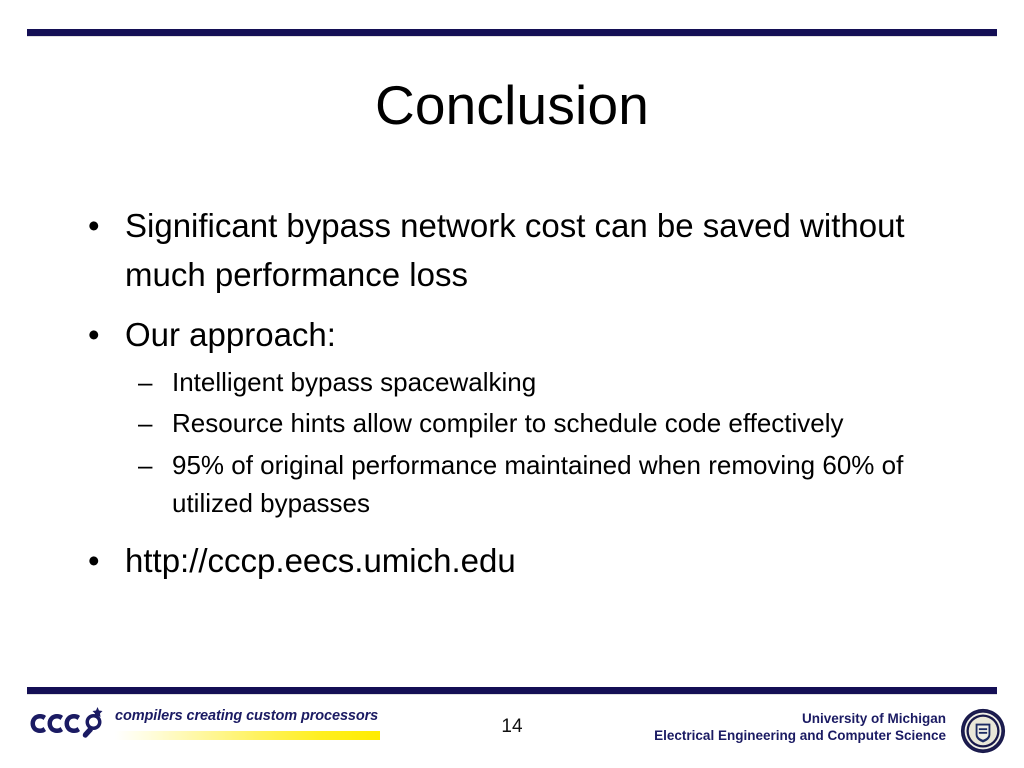 This screenshot has height=768, width=1024. What do you see at coordinates (201, 728) in the screenshot?
I see `cccp-logo: compilers creating custom processors` at bounding box center [201, 728].